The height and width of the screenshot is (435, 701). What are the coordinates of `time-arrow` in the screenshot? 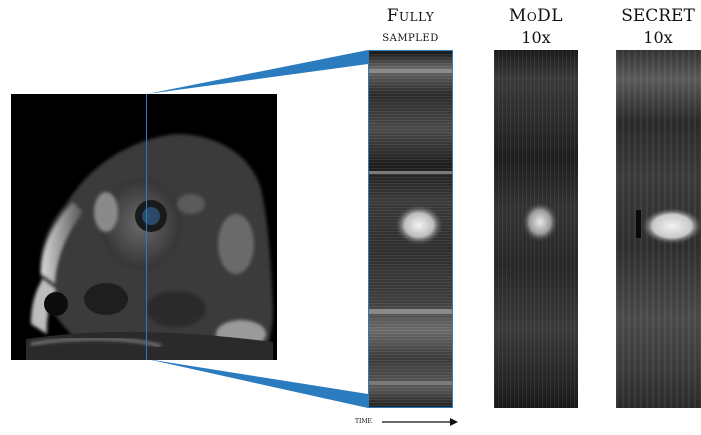 It's located at (420, 422).